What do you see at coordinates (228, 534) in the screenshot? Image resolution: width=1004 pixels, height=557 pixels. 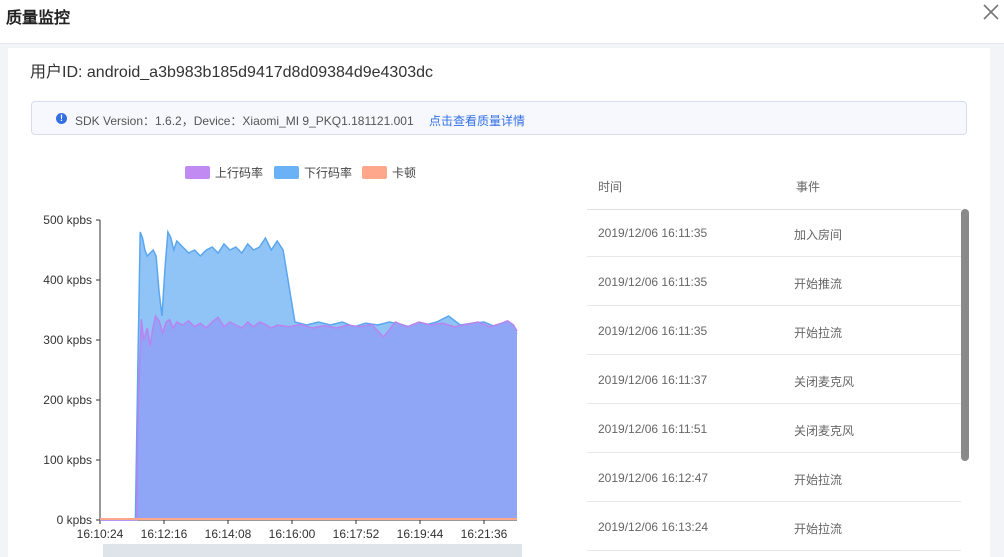 I see `x-tick-label: 16:14:08` at bounding box center [228, 534].